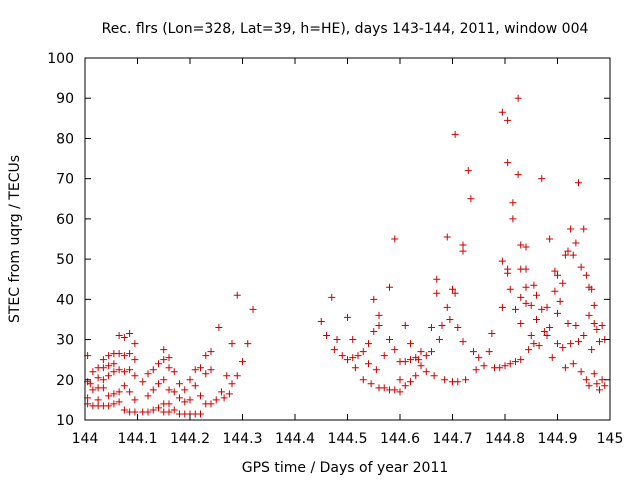 Image resolution: width=640 pixels, height=480 pixels. I want to click on x-tick-label: 144.8, so click(505, 439).